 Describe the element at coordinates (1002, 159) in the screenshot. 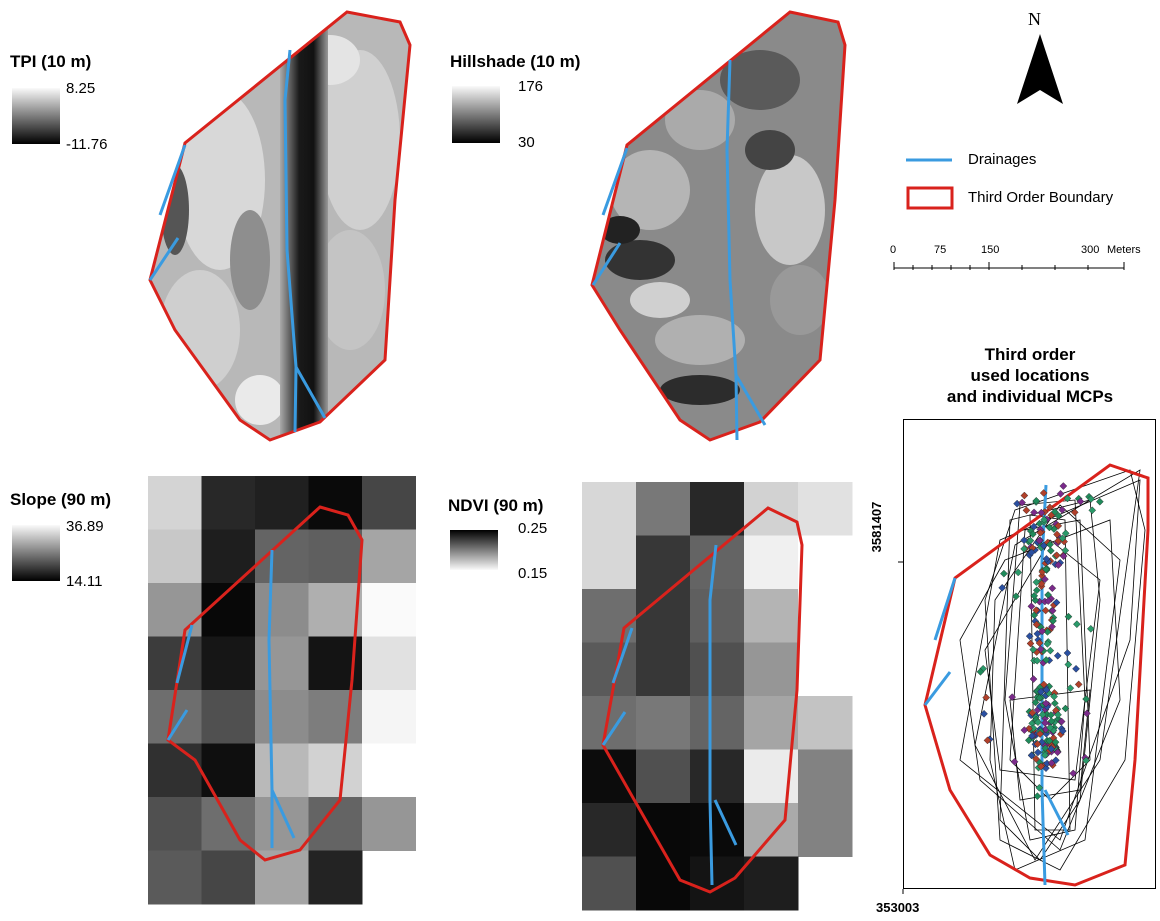

I see `legend-drainages-label: Drainages` at that location.